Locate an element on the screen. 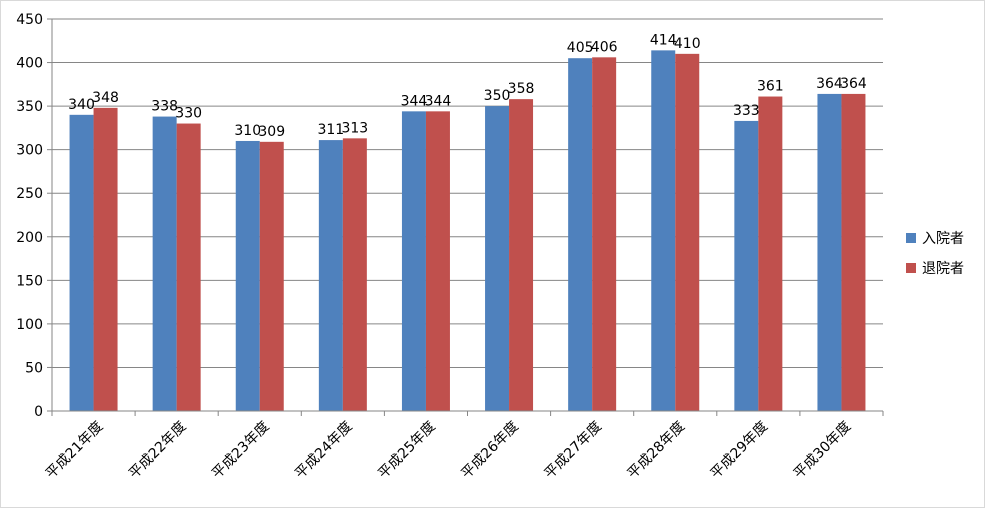 This screenshot has height=509, width=985. x-category-label: 平成23年度 is located at coordinates (241, 451).